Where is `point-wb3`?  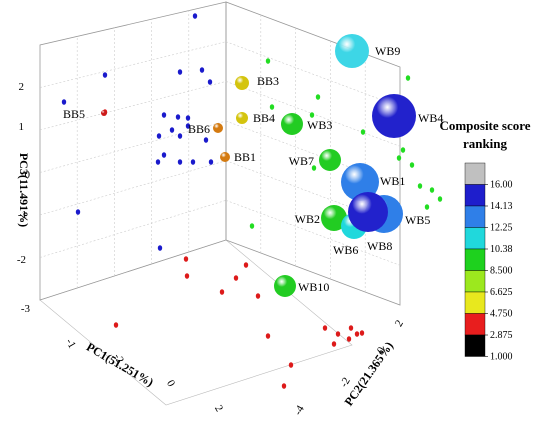 point-wb3 is located at coordinates (292, 124).